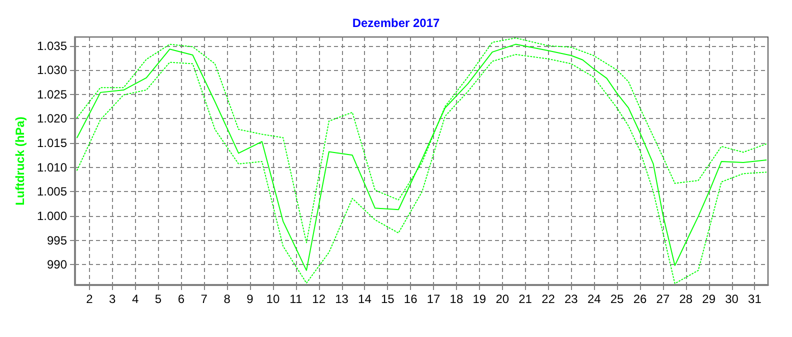 This screenshot has width=792, height=337. What do you see at coordinates (135, 299) in the screenshot?
I see `x-tick-label: 4` at bounding box center [135, 299].